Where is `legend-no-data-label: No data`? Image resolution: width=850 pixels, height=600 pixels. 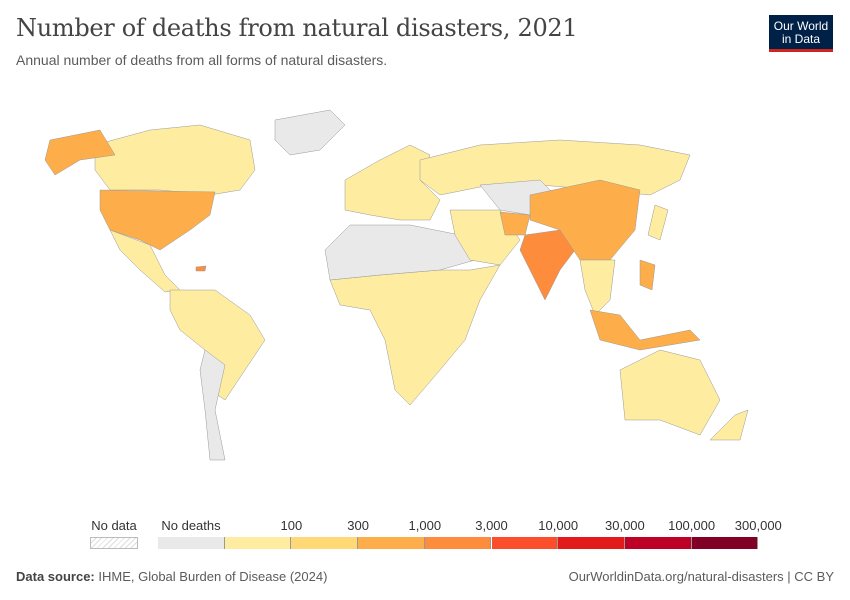 legend-no-data-label: No data is located at coordinates (114, 525).